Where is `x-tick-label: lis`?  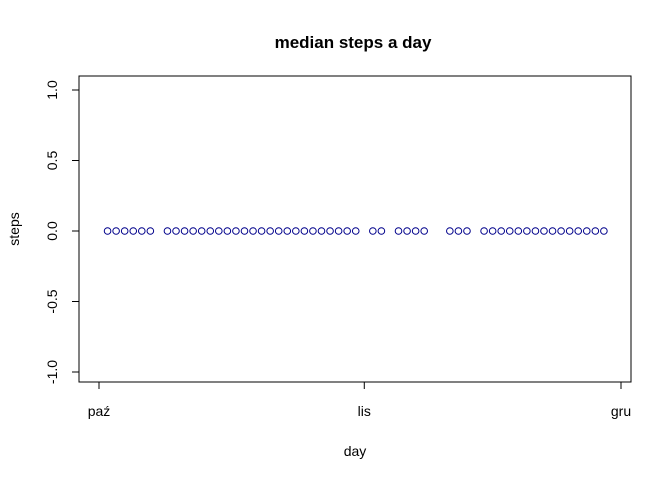
x-tick-label: lis is located at coordinates (364, 411).